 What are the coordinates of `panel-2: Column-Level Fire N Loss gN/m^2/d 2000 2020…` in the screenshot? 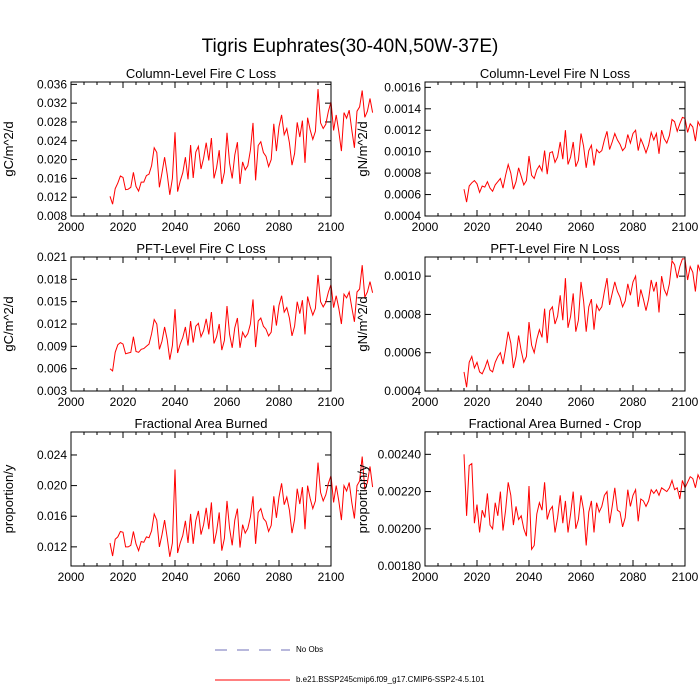 It's located at (527, 150).